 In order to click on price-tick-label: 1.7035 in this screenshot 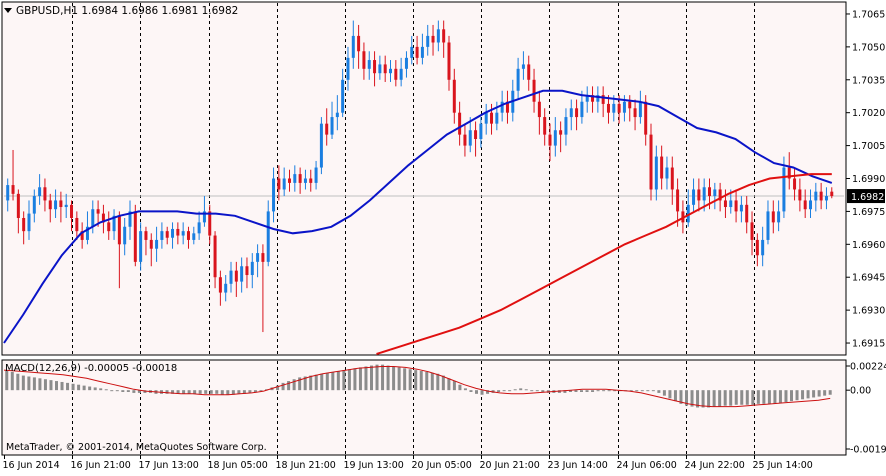, I will do `click(868, 80)`.